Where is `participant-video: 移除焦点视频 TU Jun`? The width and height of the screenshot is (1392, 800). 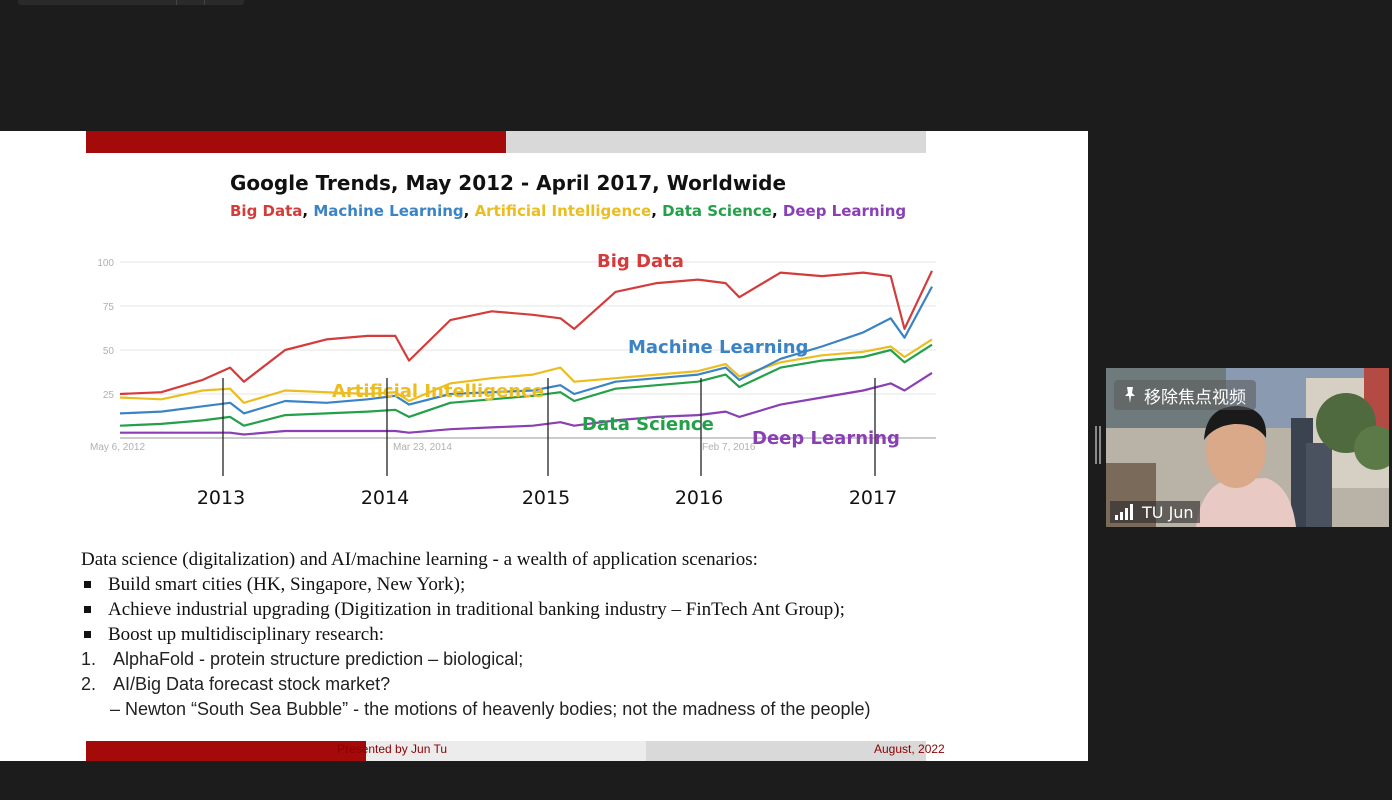
participant-video: 移除焦点视频 TU Jun is located at coordinates (1247, 447).